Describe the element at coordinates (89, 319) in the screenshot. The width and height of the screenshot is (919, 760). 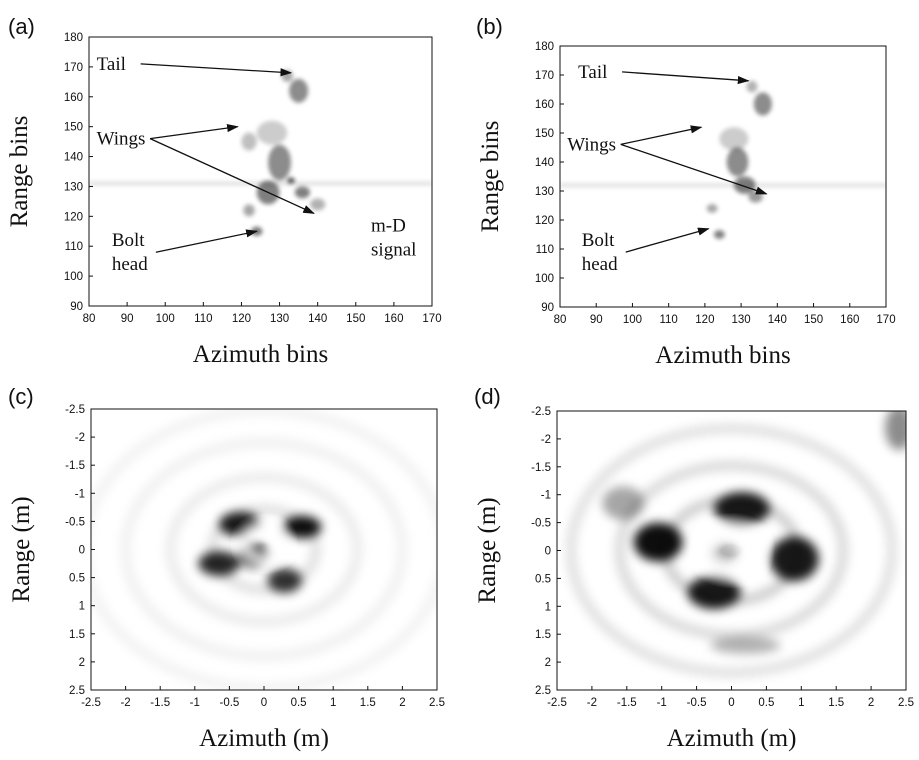
I see `x-tick-label: 80` at that location.